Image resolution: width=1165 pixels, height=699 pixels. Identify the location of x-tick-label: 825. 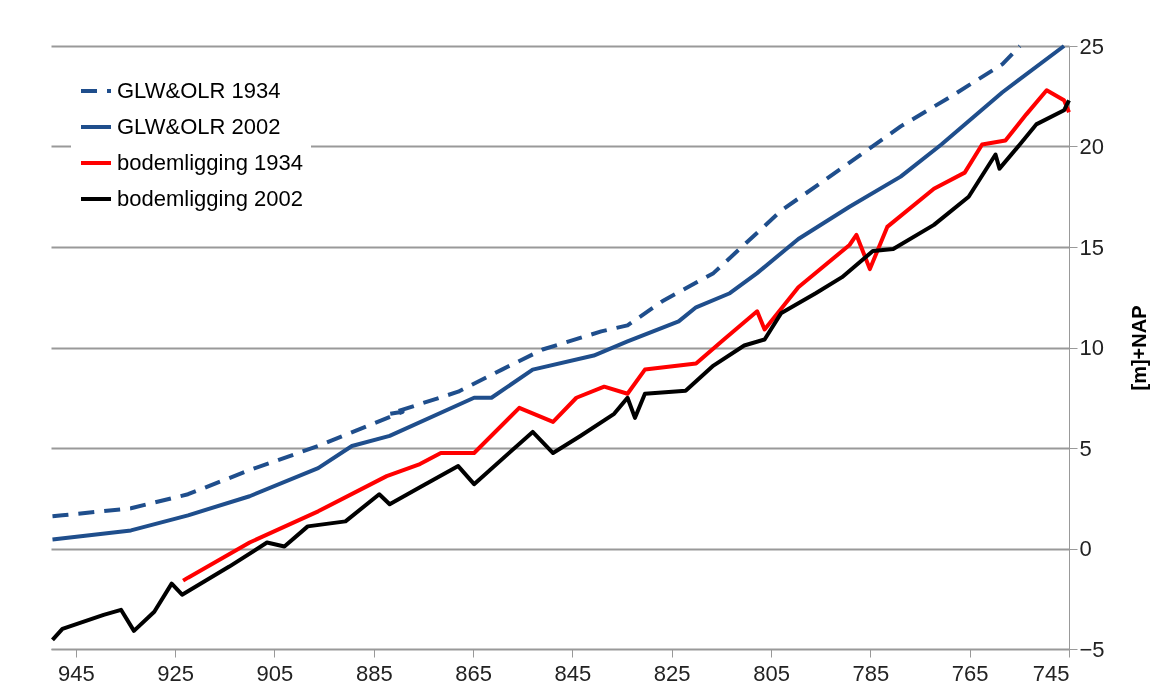
(672, 673).